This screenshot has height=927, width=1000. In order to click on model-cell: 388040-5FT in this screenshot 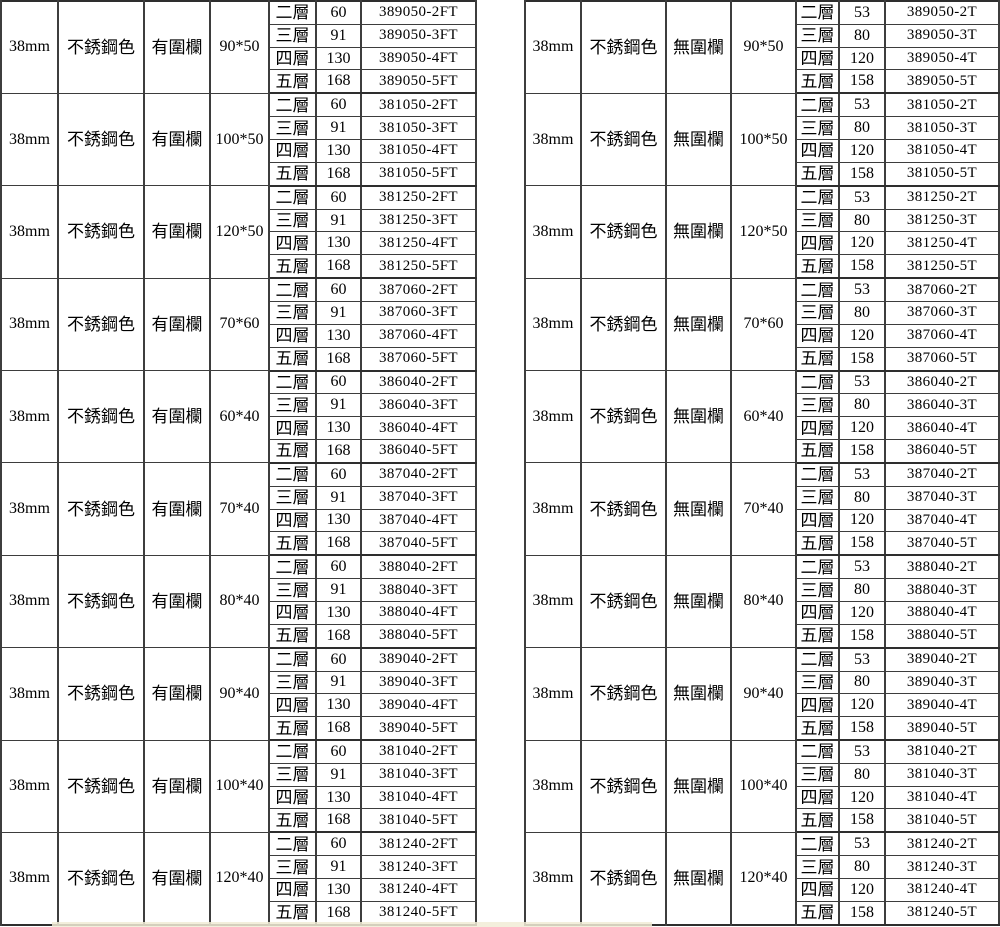, I will do `click(418, 636)`.